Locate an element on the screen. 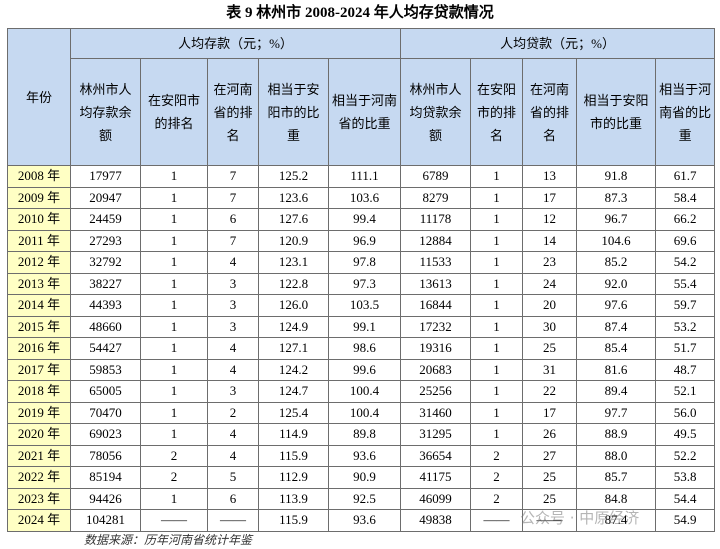 This screenshot has width=720, height=549. value-cell: 124.2 is located at coordinates (293, 369).